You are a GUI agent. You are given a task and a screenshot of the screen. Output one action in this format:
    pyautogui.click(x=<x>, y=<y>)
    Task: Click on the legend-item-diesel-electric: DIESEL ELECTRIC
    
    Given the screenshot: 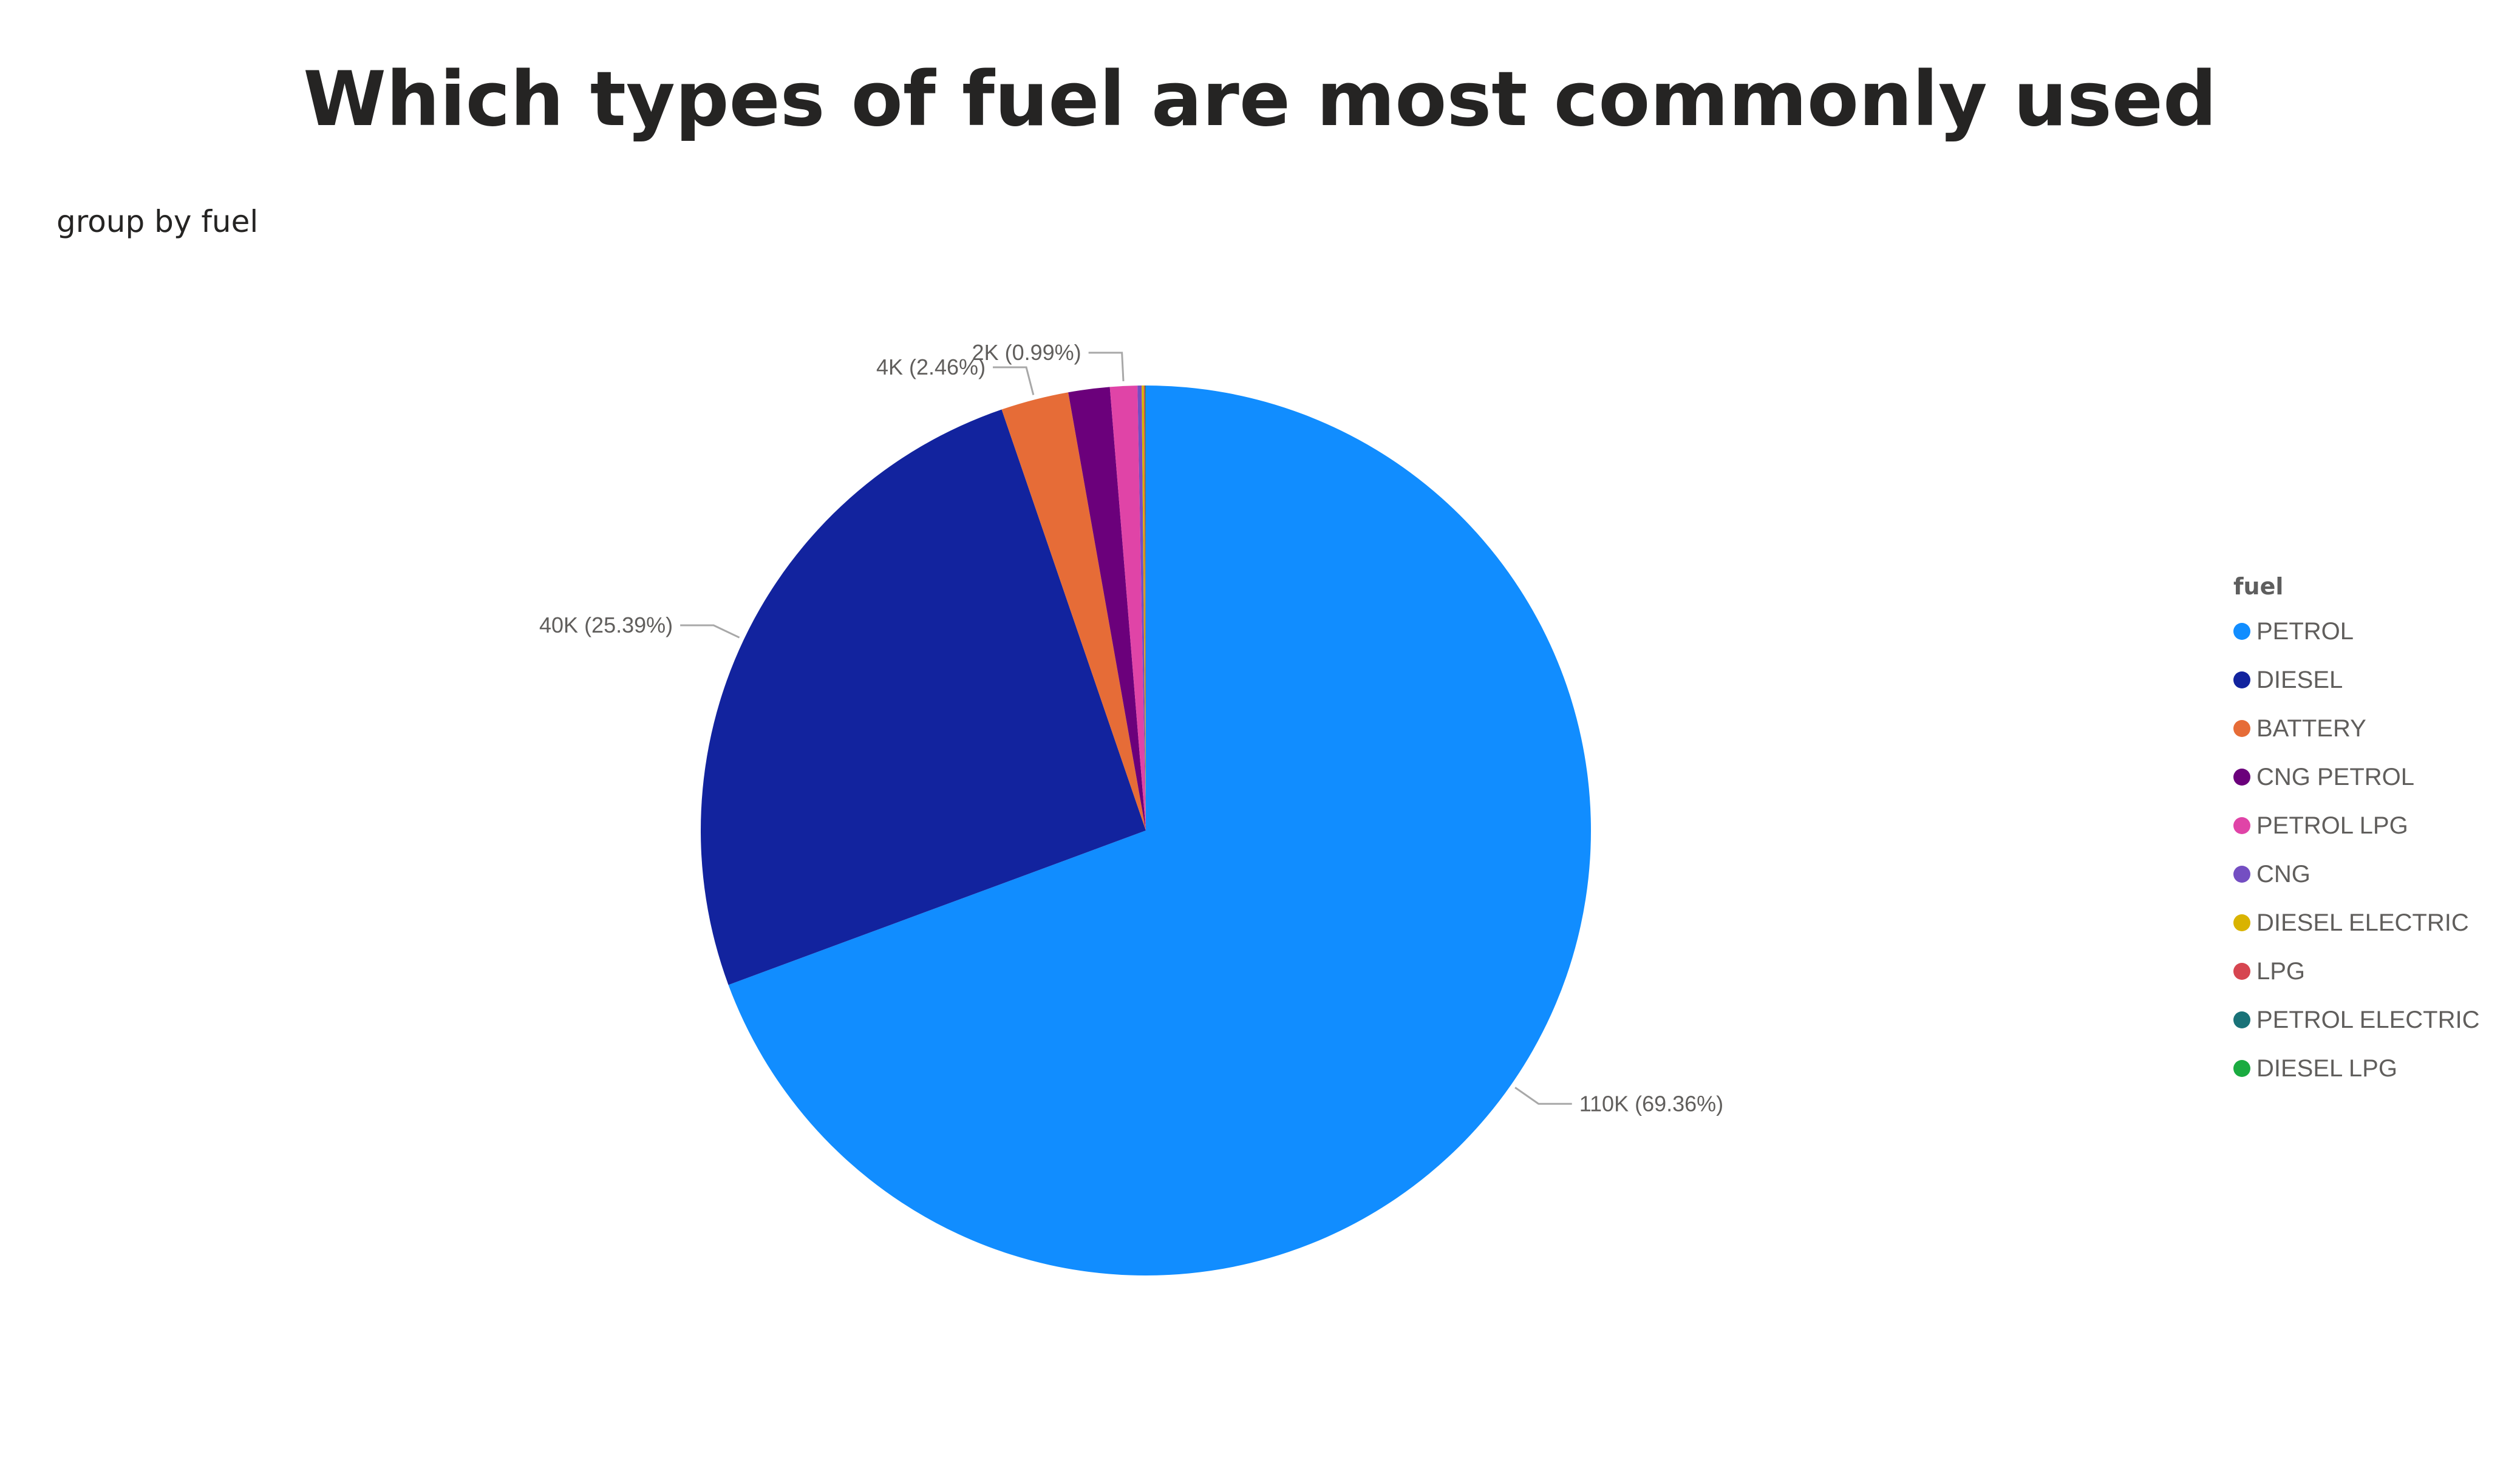 What is the action you would take?
    pyautogui.click(x=2356, y=922)
    